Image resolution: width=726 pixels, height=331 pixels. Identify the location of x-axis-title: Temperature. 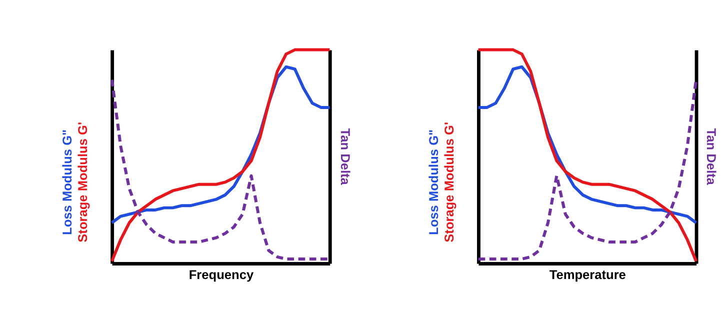
(587, 274).